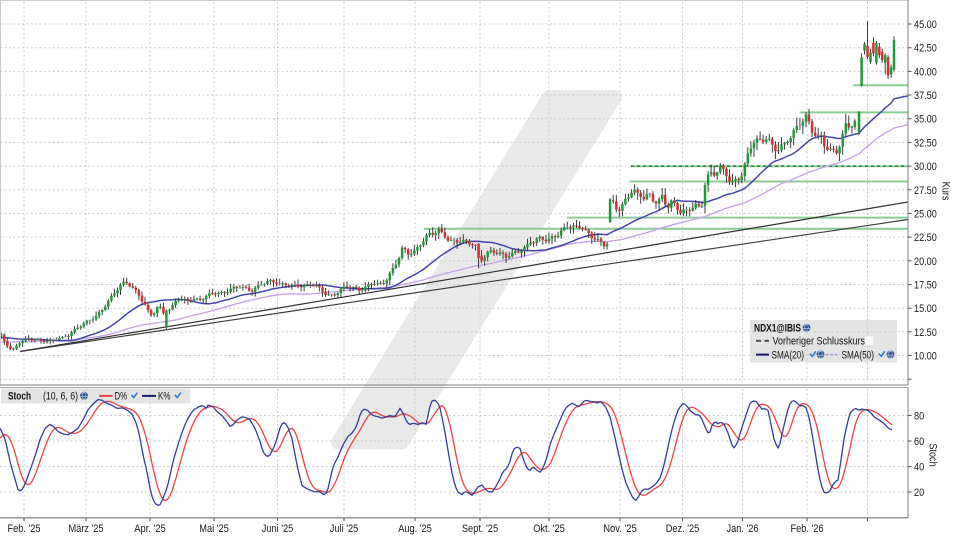 This screenshot has height=545, width=960. I want to click on svg-text: Dez. '25, so click(683, 529).